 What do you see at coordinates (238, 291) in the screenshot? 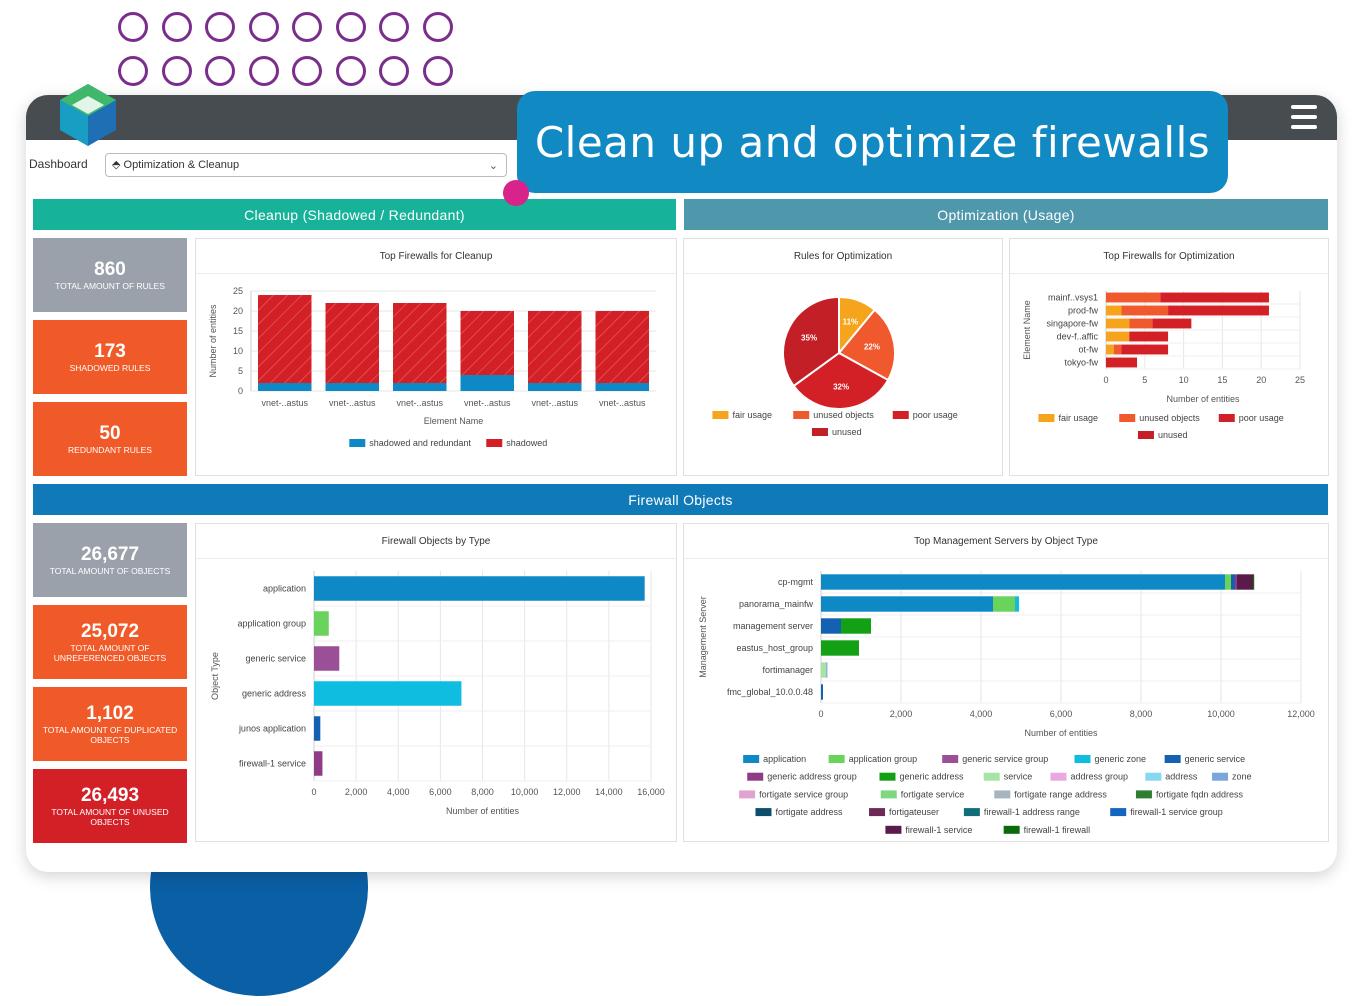
I see `y-tick-label: 25` at bounding box center [238, 291].